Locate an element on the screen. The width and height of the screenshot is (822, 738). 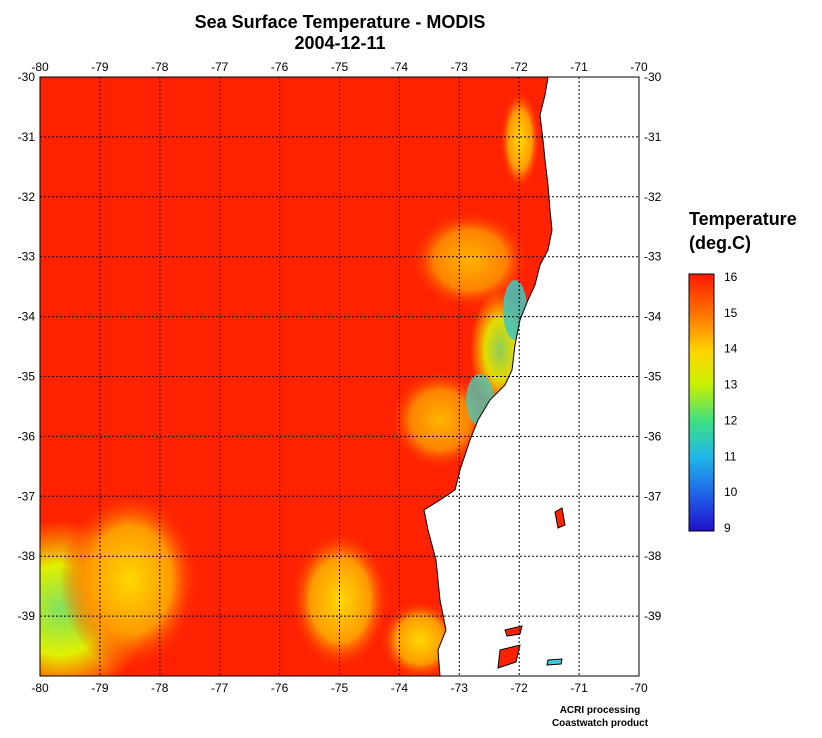
lon-labels-top: -80 -79 -78 -77 -76 -75 -74 -73 -72 -71 -70 is located at coordinates (339, 67).